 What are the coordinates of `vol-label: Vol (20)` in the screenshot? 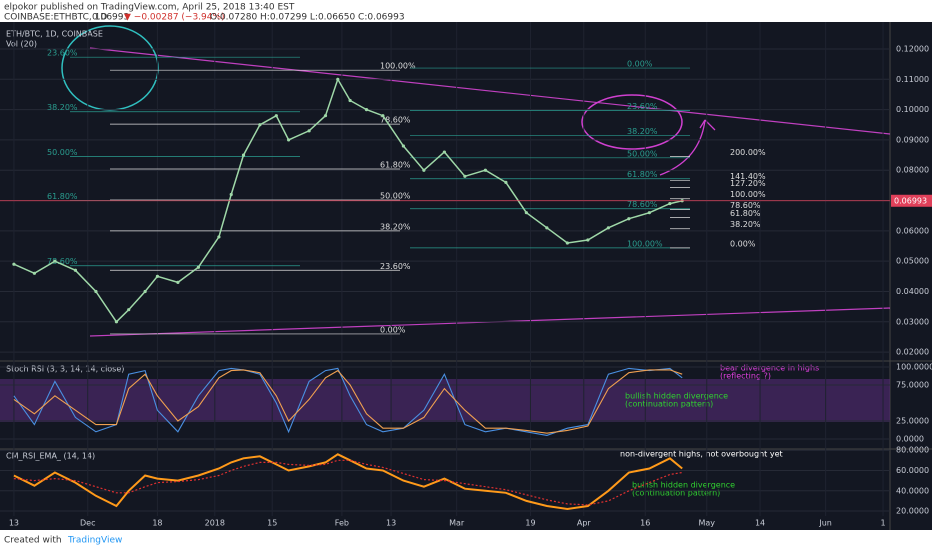 It's located at (21, 44).